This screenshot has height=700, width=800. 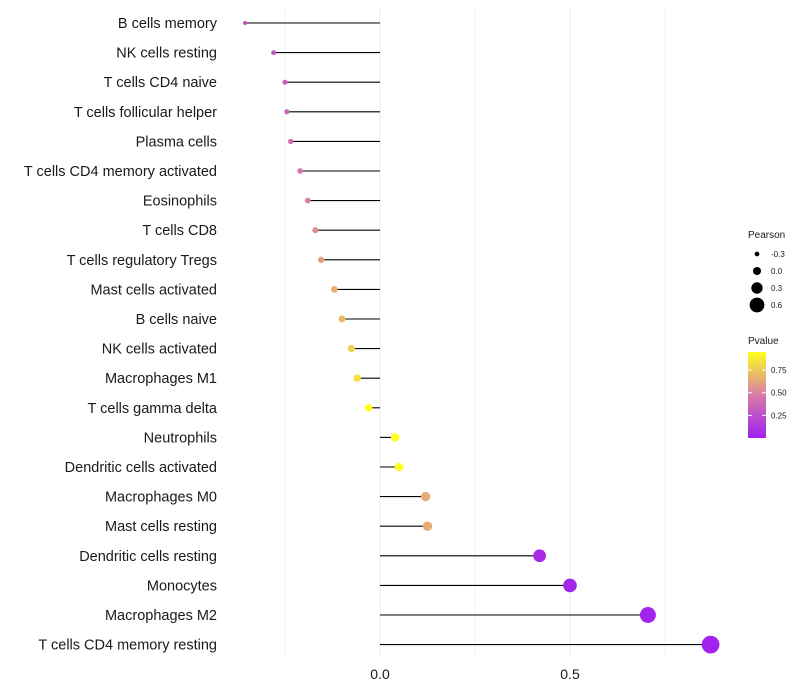 What do you see at coordinates (161, 379) in the screenshot?
I see `category-label: Macrophages M1` at bounding box center [161, 379].